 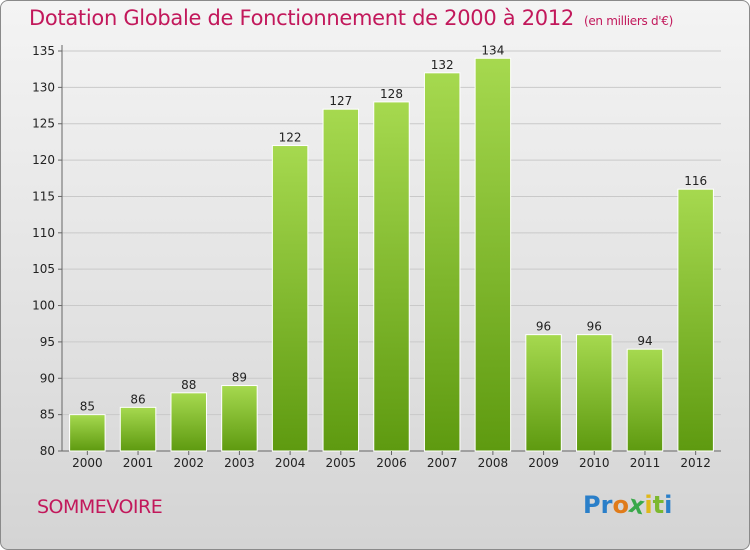 What do you see at coordinates (594, 393) in the screenshot?
I see `bar-2010` at bounding box center [594, 393].